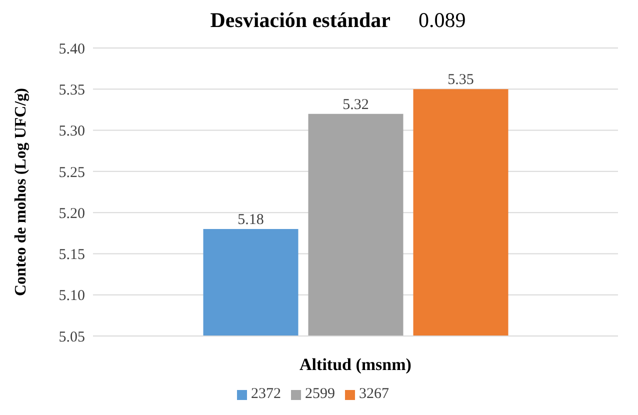  Describe the element at coordinates (374, 394) in the screenshot. I see `legend-label: 3267` at that location.